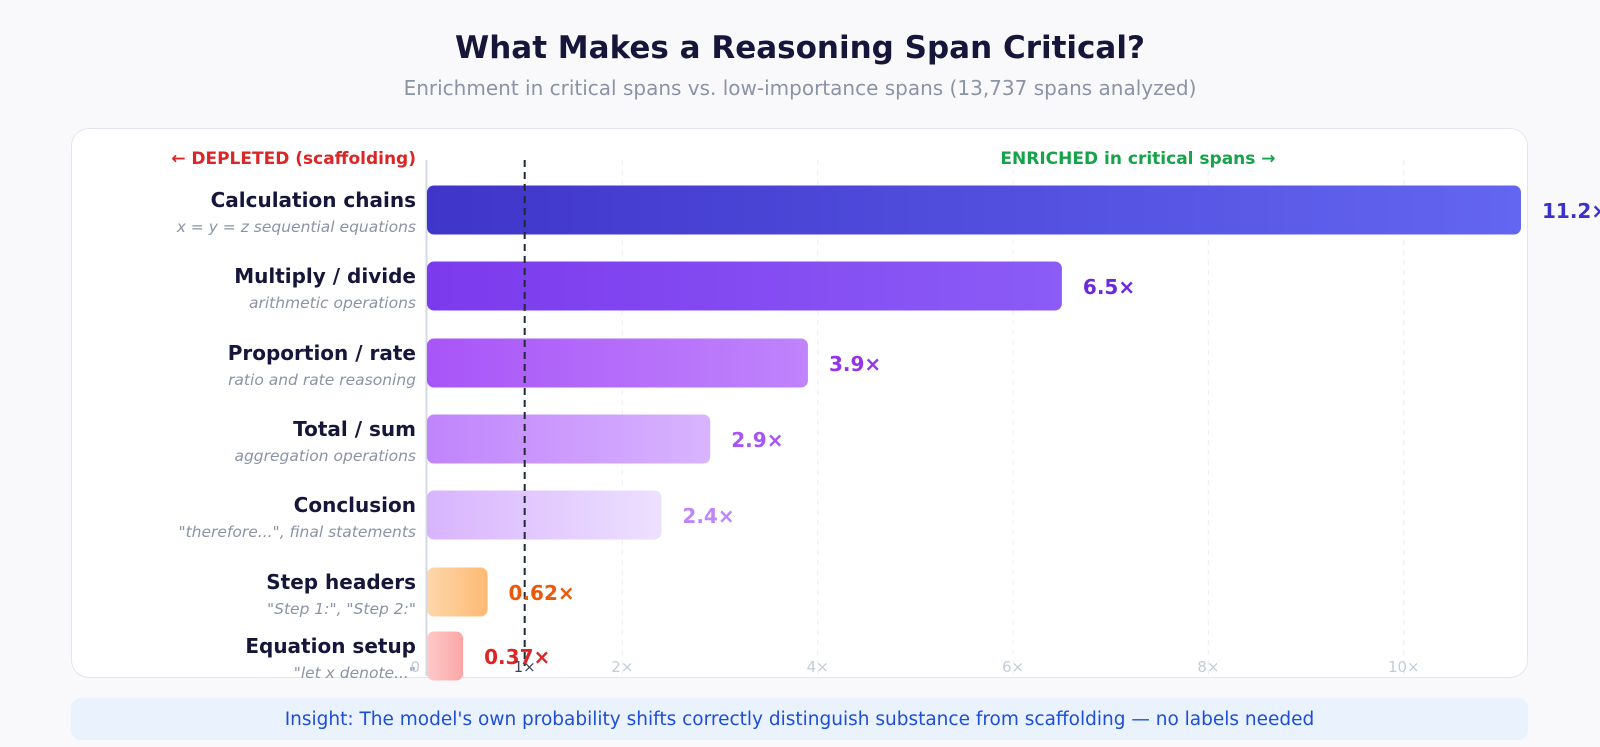  I want to click on category-desc-2: ratio and rate reasoning, so click(322, 380).